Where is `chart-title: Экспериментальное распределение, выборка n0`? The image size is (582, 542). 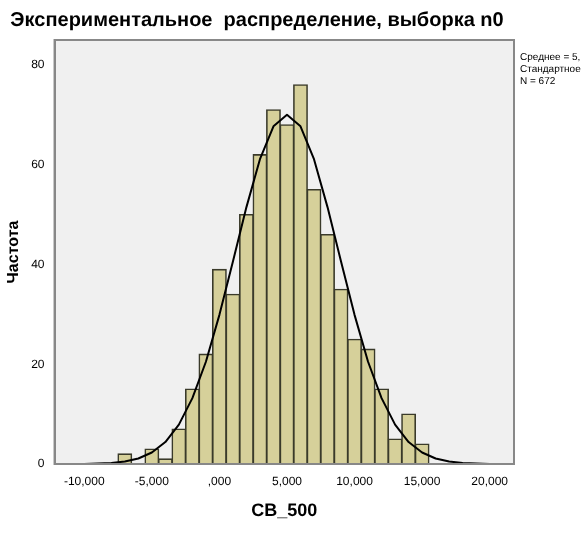 chart-title: Экспериментальное распределение, выборка n0 is located at coordinates (257, 20).